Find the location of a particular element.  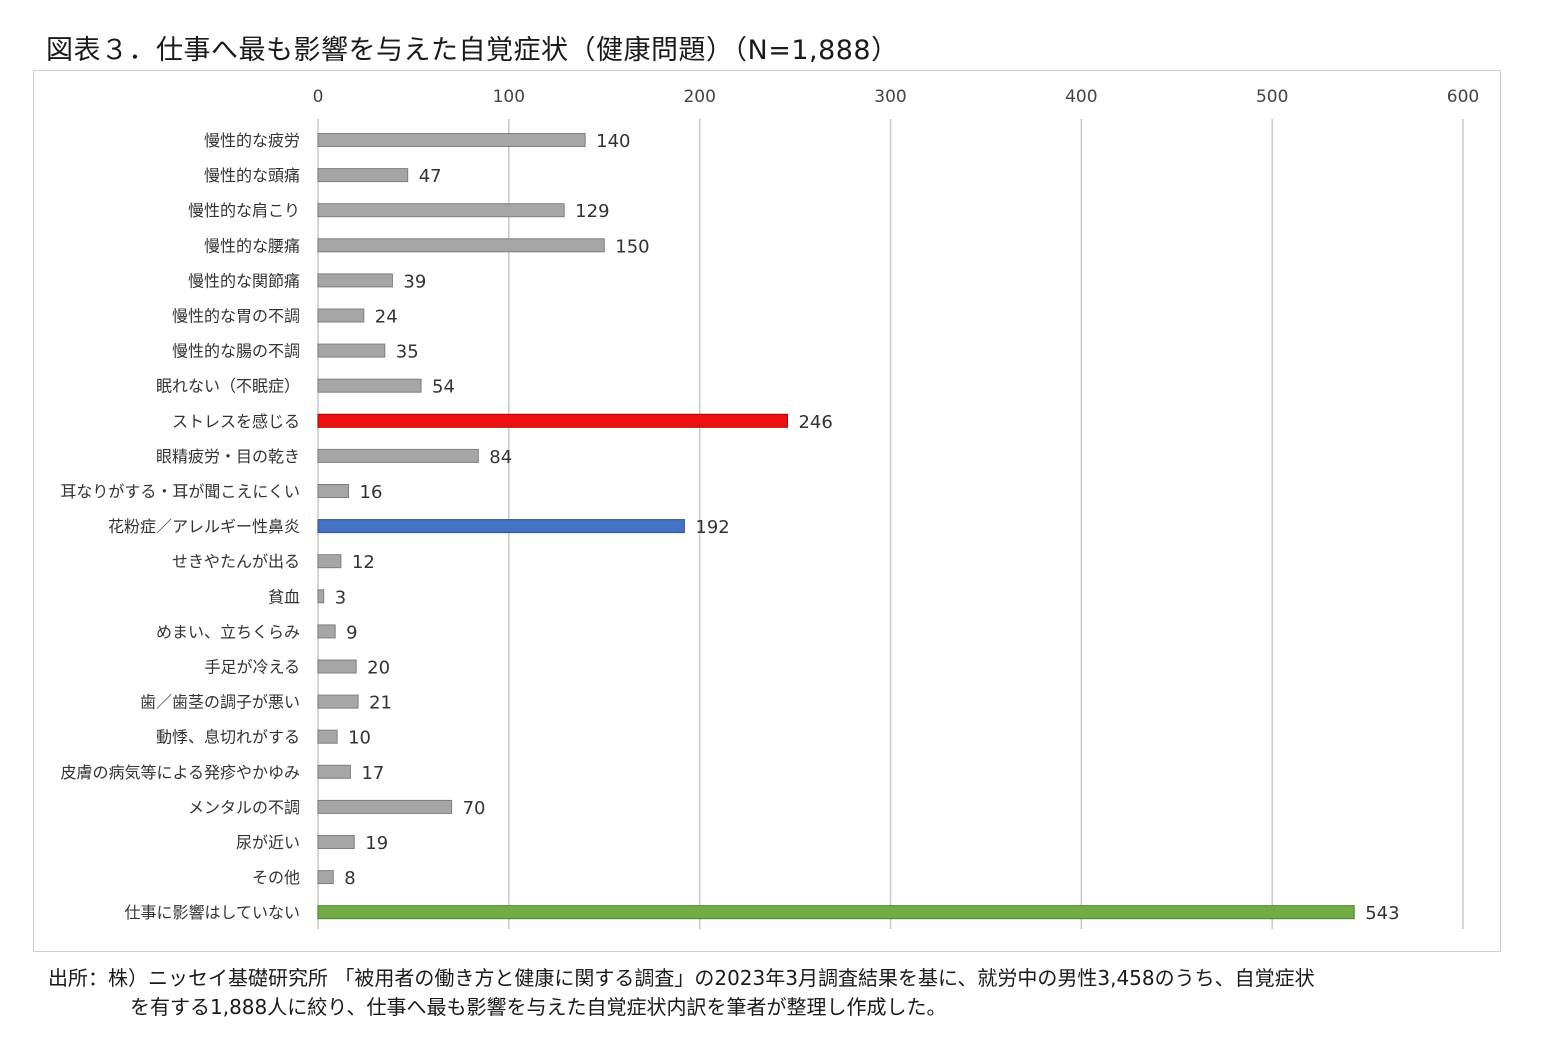

x-tick-label: 400 is located at coordinates (1081, 97).